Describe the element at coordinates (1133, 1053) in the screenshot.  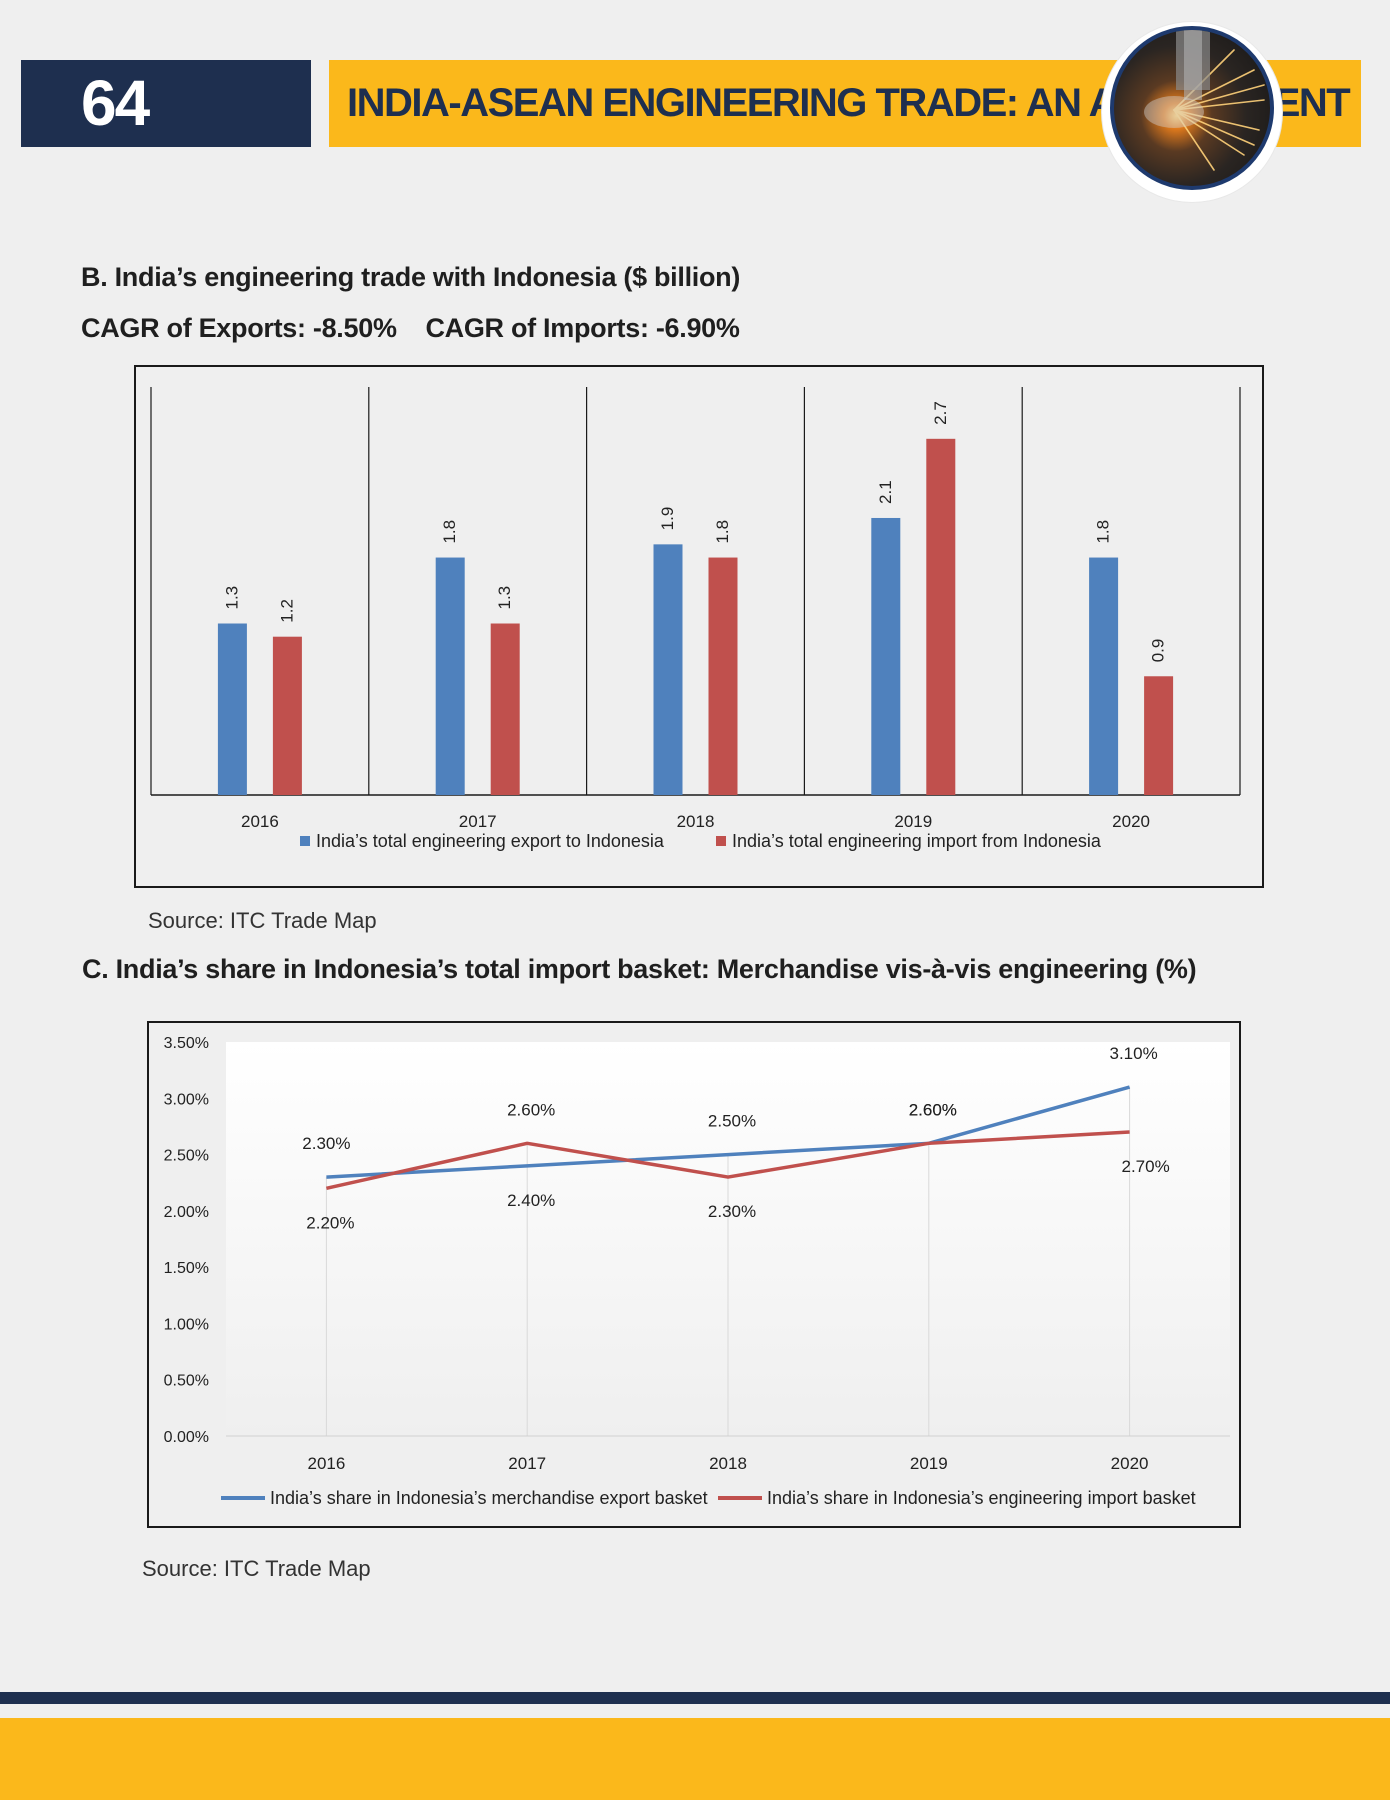
I see `line-data-label: 3.10%` at that location.